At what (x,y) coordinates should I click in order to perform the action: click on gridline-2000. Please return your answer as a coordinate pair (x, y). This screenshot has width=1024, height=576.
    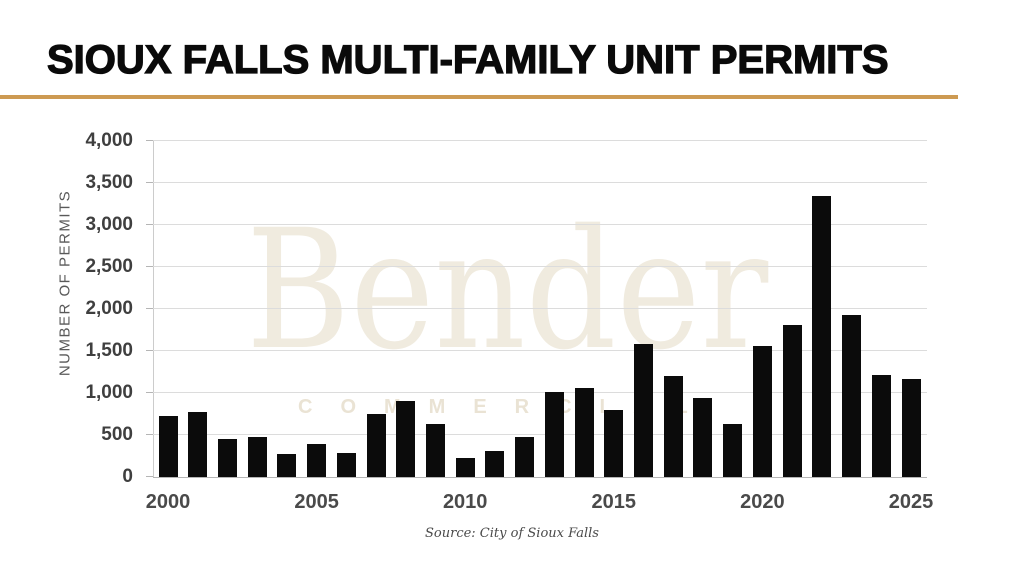
    Looking at the image, I should click on (540, 308).